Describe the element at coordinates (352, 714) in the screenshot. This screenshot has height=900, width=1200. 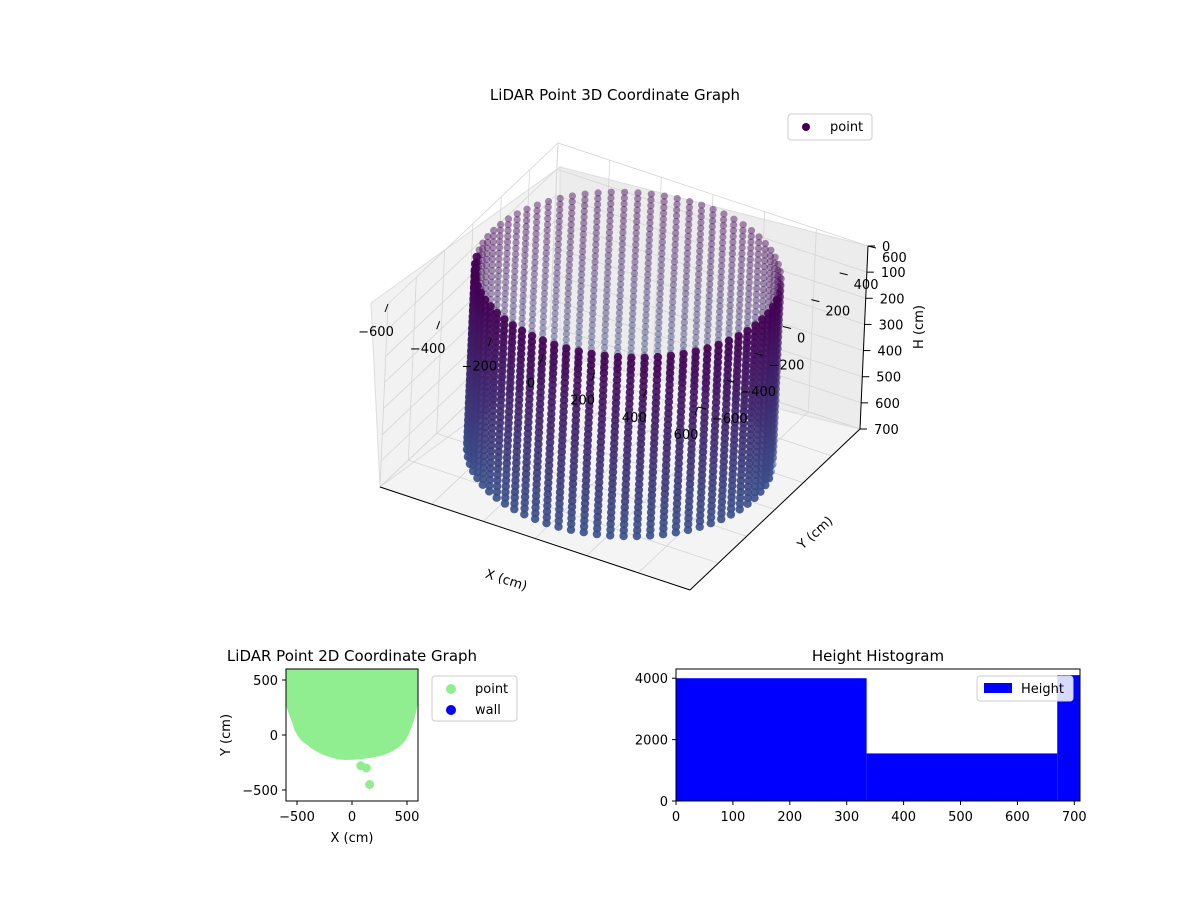
I see `point-cloud-2d` at that location.